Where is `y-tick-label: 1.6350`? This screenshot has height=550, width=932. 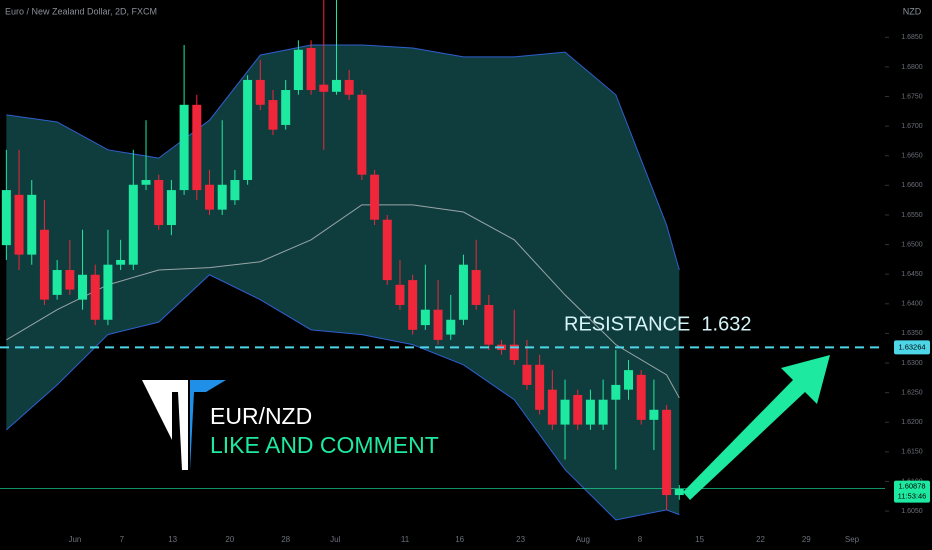 y-tick-label: 1.6350 is located at coordinates (912, 333).